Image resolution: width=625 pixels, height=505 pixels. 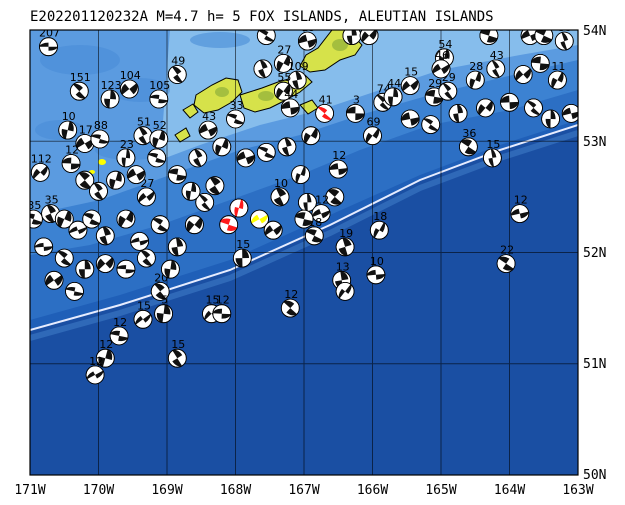 What do you see at coordinates (49, 33) in the screenshot?
I see `event-depth-label: 207` at bounding box center [49, 33].